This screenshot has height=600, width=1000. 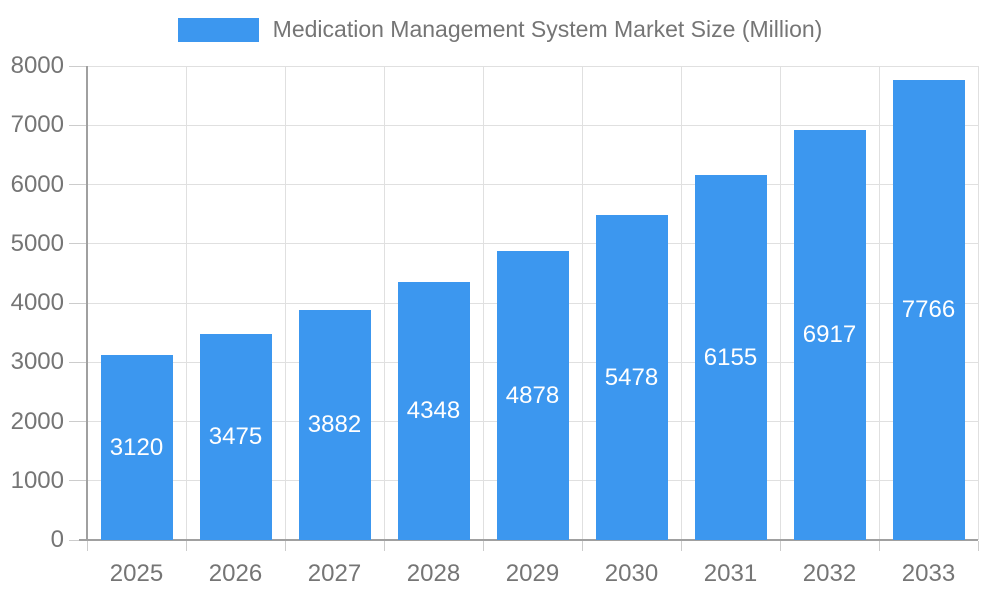 I want to click on bar-value-label: 4878, so click(x=532, y=395).